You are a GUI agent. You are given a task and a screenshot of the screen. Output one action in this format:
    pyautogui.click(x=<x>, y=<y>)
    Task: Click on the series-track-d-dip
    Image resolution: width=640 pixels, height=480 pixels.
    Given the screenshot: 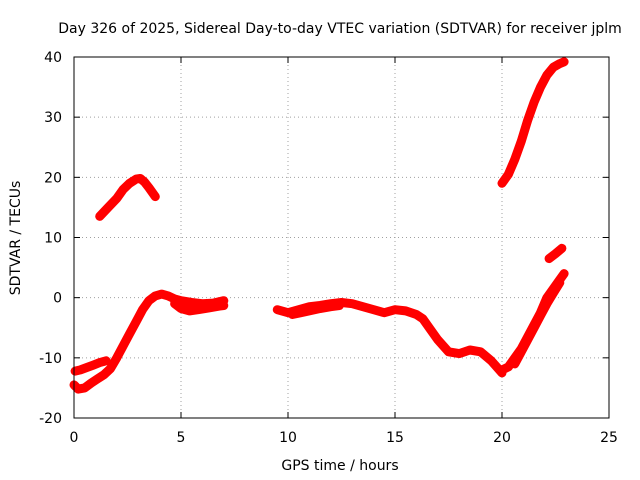 What is the action you would take?
    pyautogui.click(x=199, y=307)
    